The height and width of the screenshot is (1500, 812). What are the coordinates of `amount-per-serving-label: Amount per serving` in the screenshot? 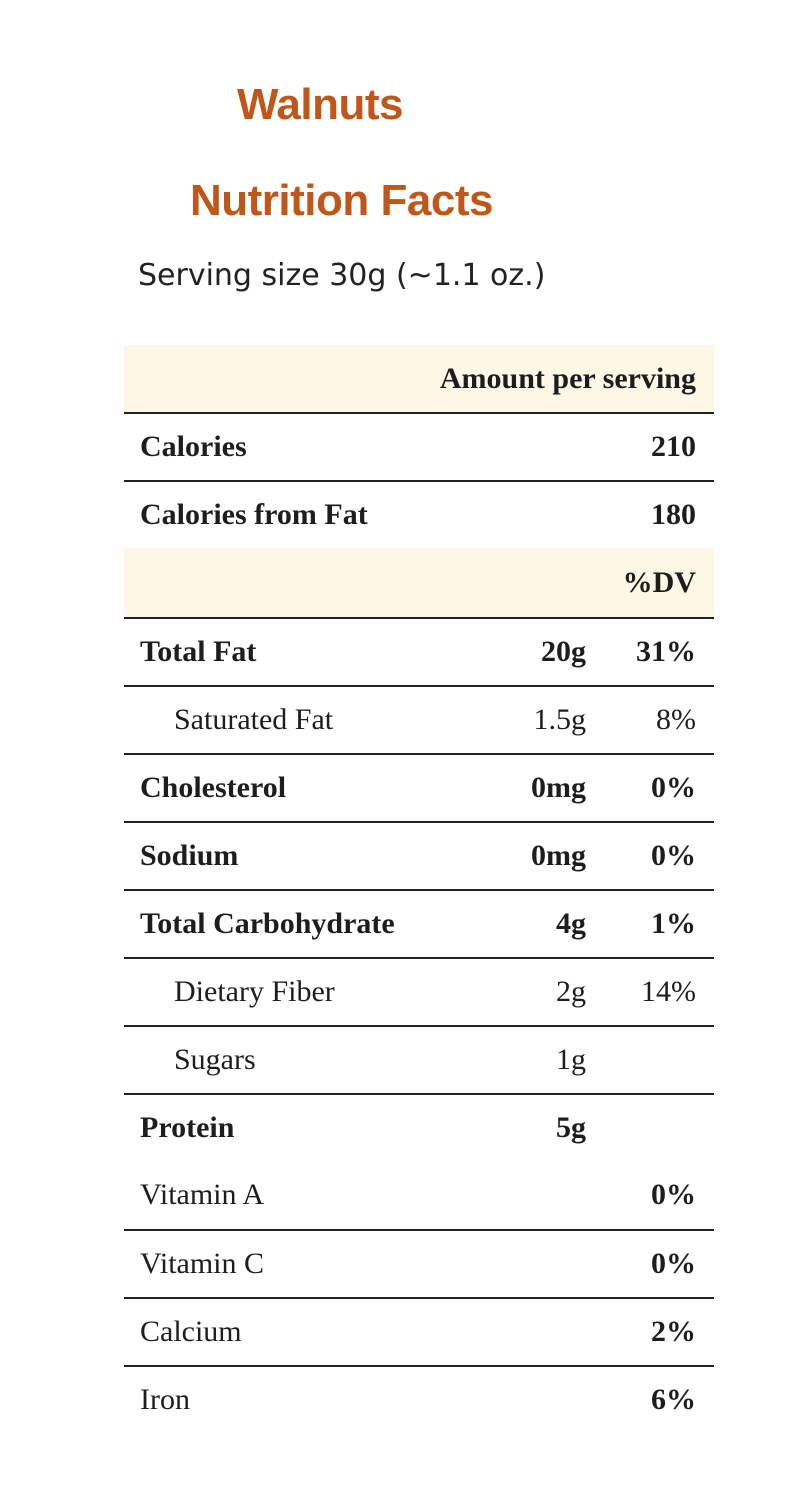 It's located at (567, 378).